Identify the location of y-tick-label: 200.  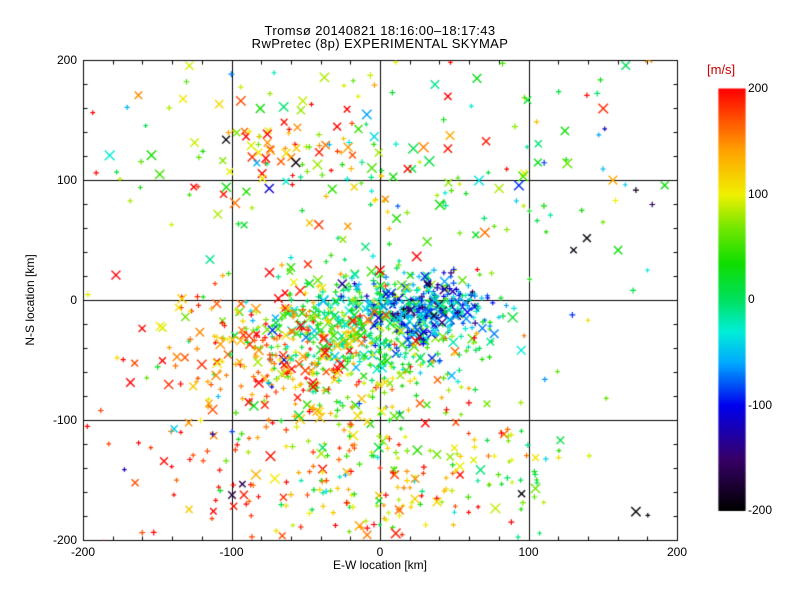
(66, 60).